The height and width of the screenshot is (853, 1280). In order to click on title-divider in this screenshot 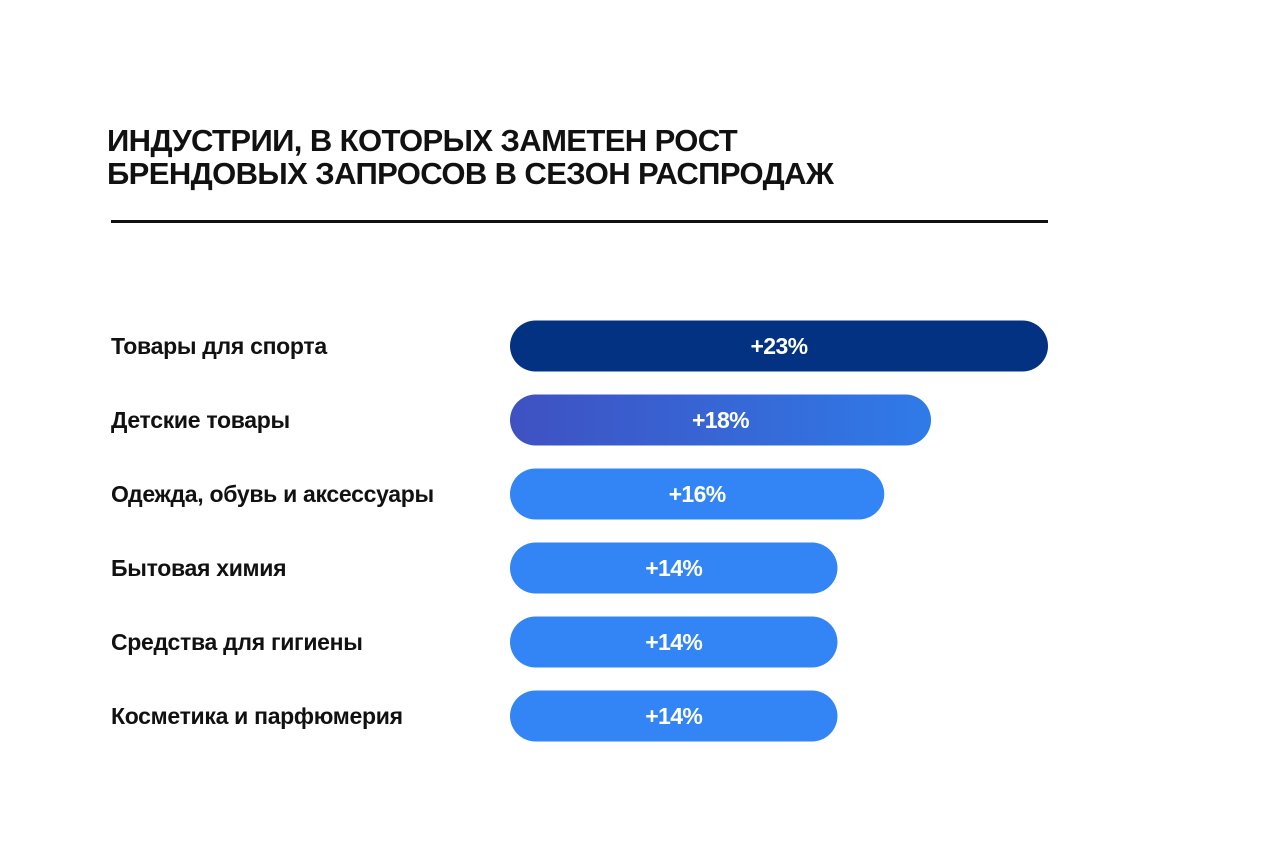, I will do `click(579, 221)`.